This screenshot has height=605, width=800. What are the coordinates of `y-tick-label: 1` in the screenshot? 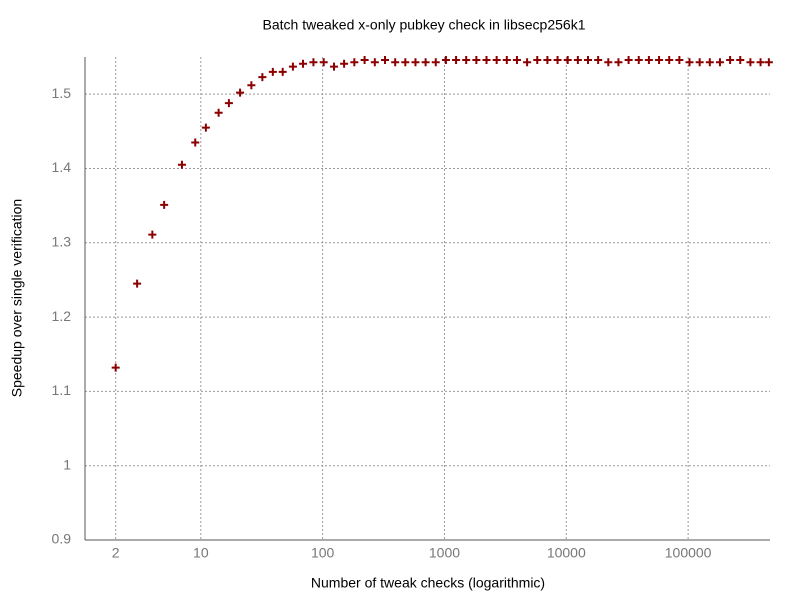 It's located at (67, 464).